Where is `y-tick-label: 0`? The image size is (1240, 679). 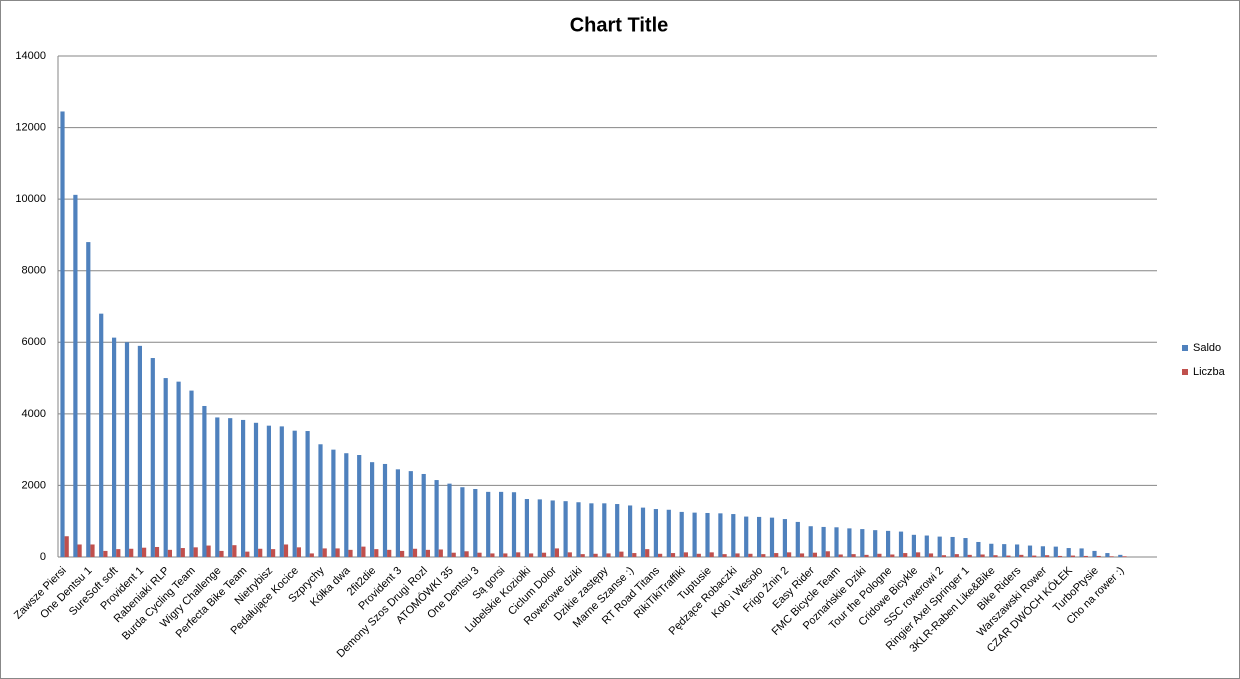
y-tick-label: 0 is located at coordinates (43, 557).